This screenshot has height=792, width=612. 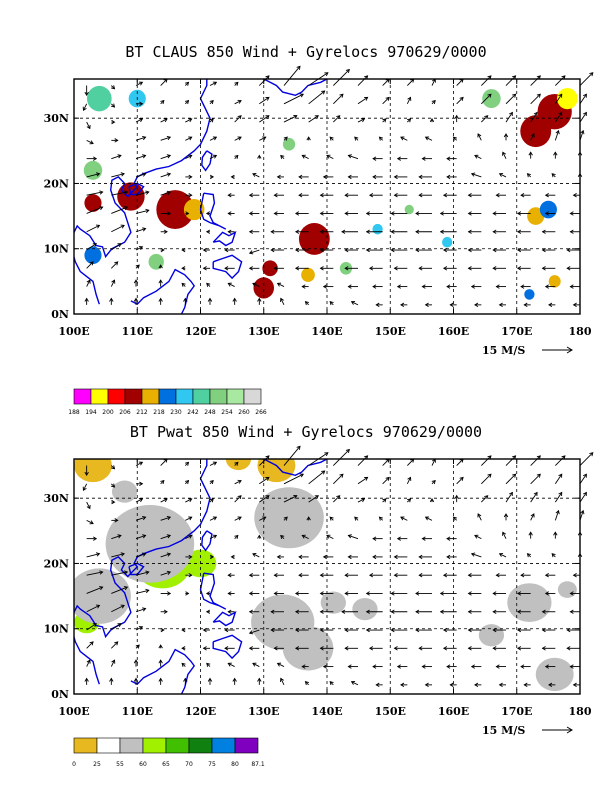 What do you see at coordinates (258, 764) in the screenshot?
I see `colorbar-label: 87.1` at bounding box center [258, 764].